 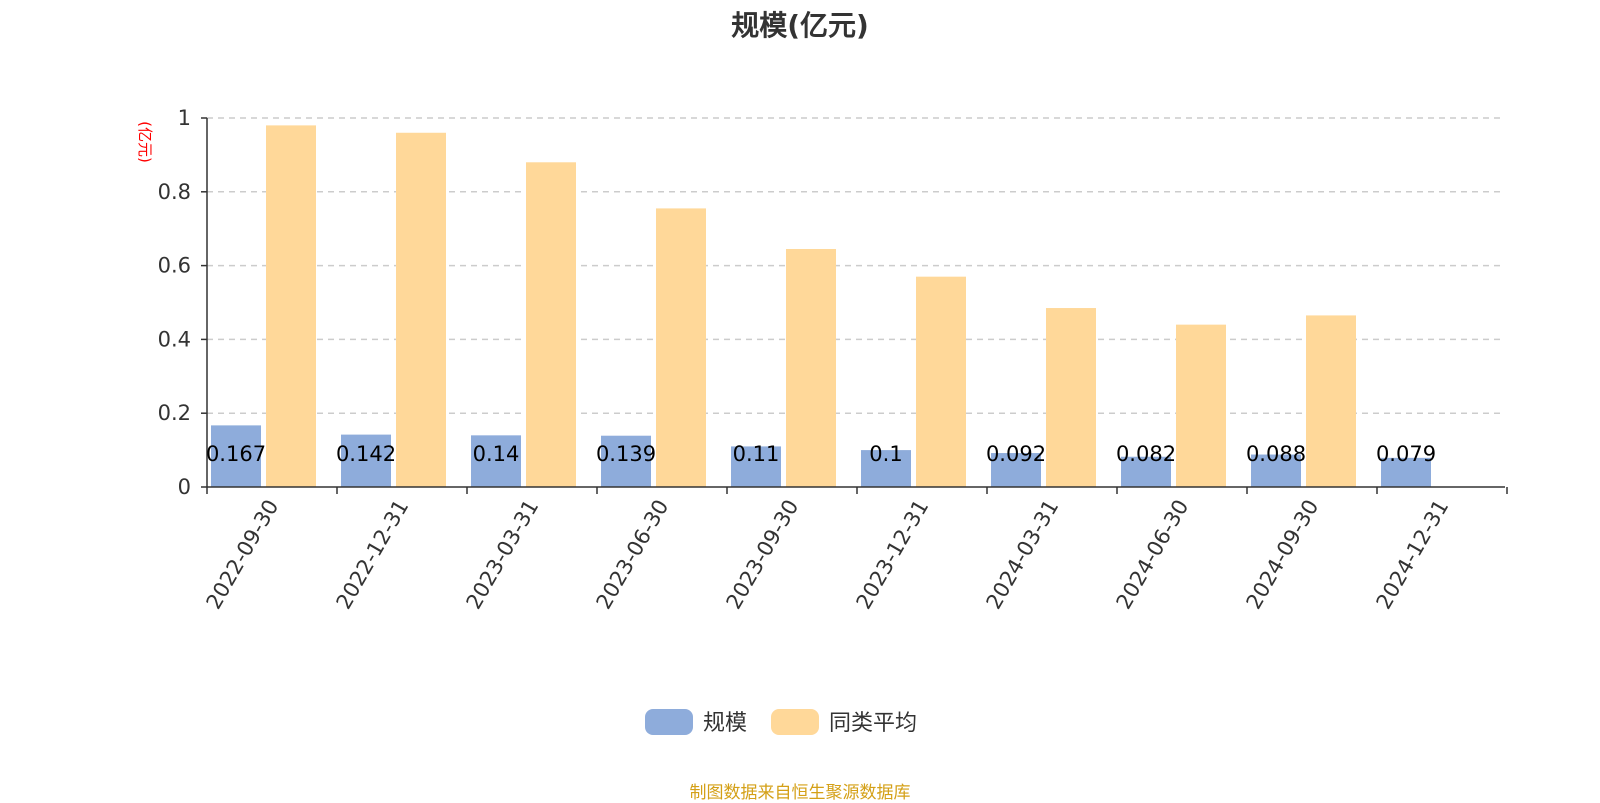 I want to click on x-tick-label: 2024-09-30, so click(x=1283, y=555).